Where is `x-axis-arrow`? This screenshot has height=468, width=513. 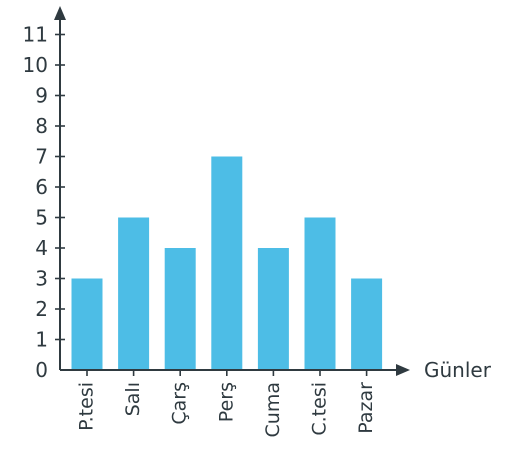 x-axis-arrow is located at coordinates (403, 370).